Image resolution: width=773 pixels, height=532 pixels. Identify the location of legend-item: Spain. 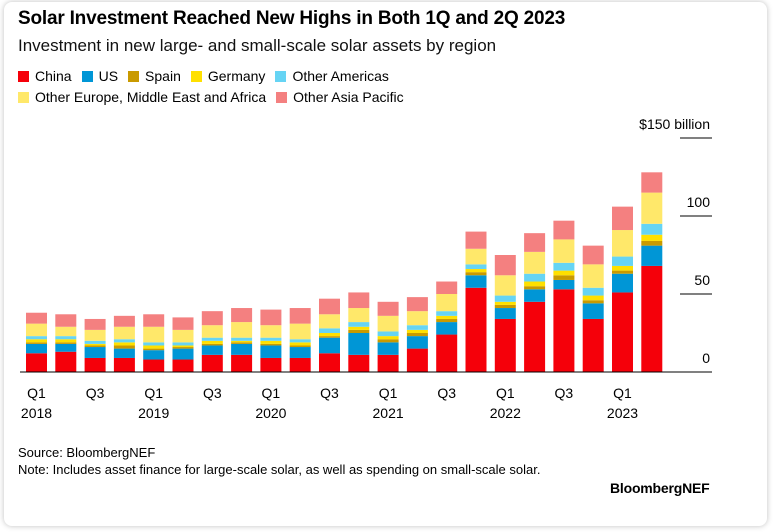
(154, 76).